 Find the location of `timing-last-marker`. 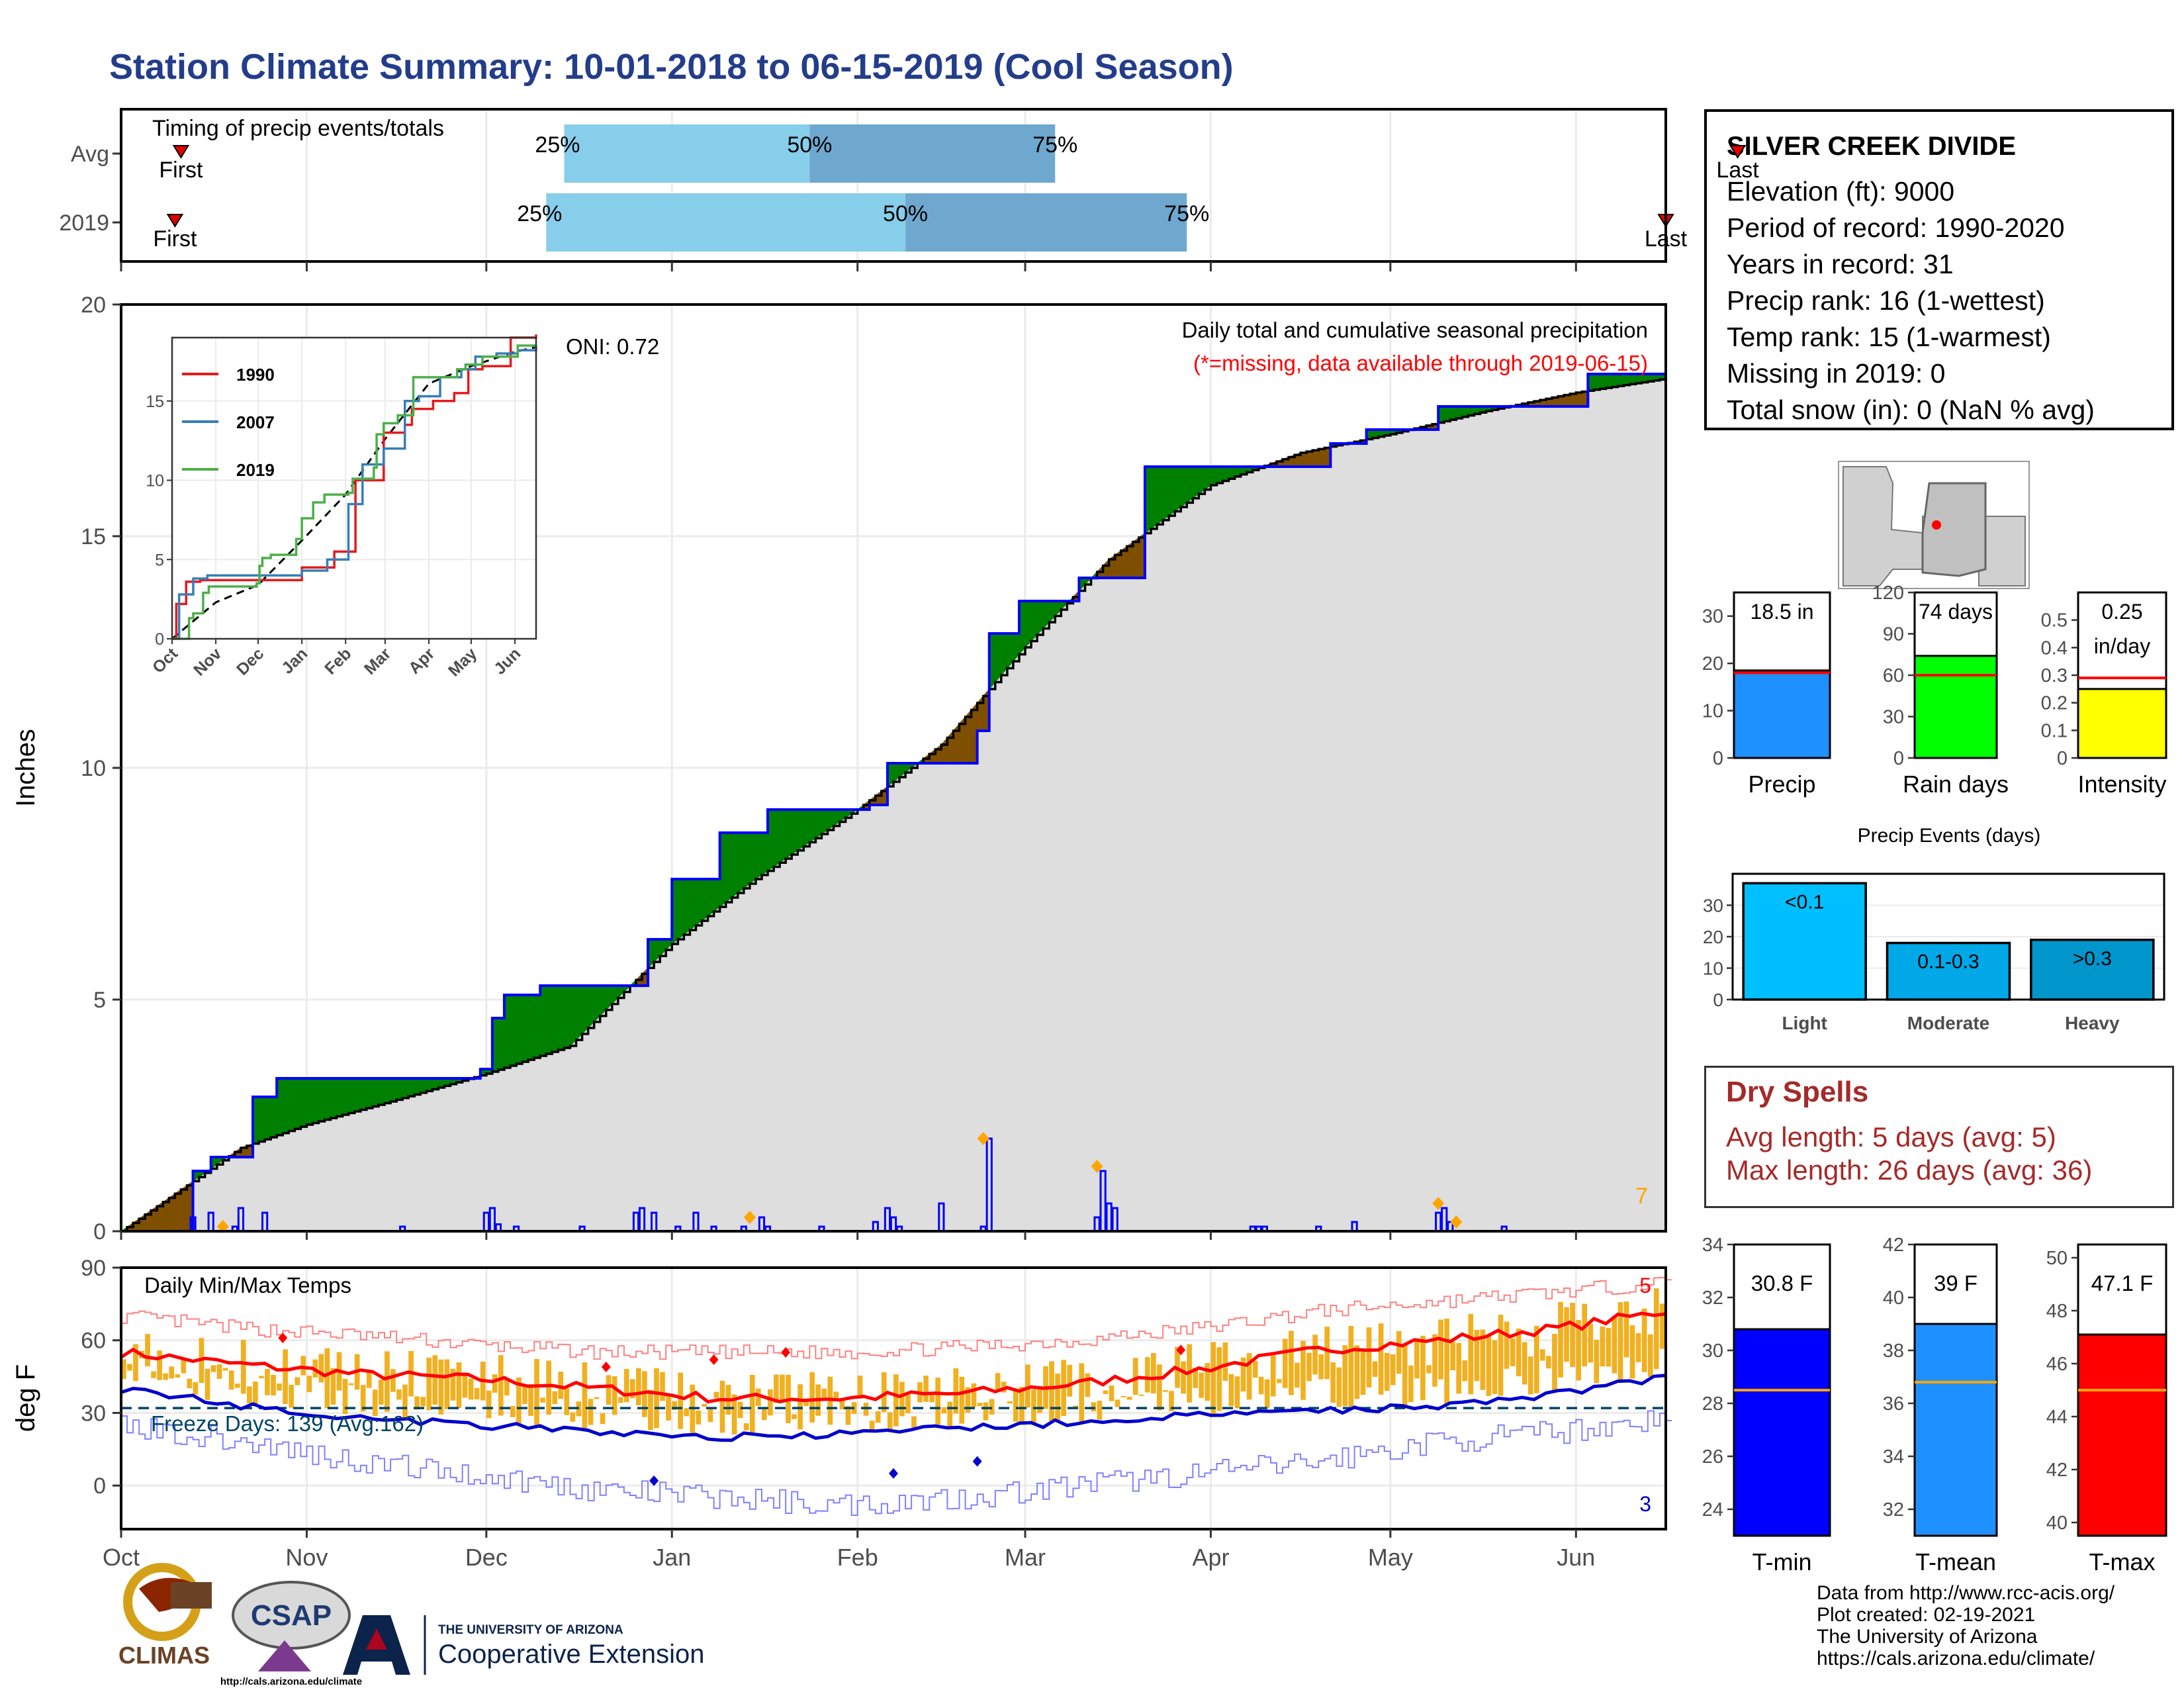

timing-last-marker is located at coordinates (1738, 152).